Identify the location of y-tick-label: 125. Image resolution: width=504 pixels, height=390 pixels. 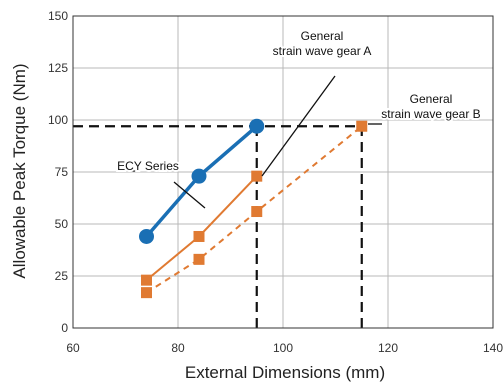
(58, 68).